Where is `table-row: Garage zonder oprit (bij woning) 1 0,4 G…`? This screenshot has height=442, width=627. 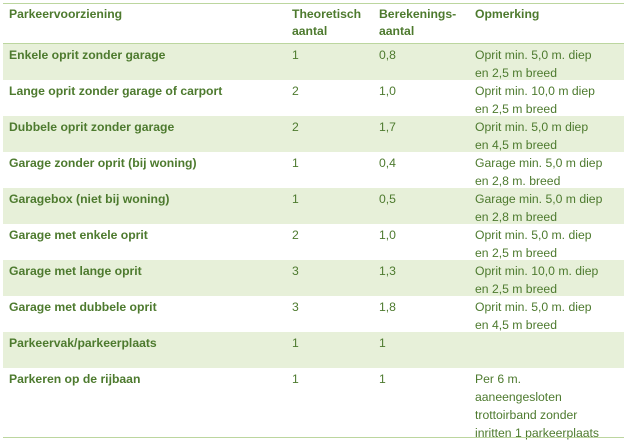
table-row: Garage zonder oprit (bij woning) 1 0,4 G… is located at coordinates (313, 170).